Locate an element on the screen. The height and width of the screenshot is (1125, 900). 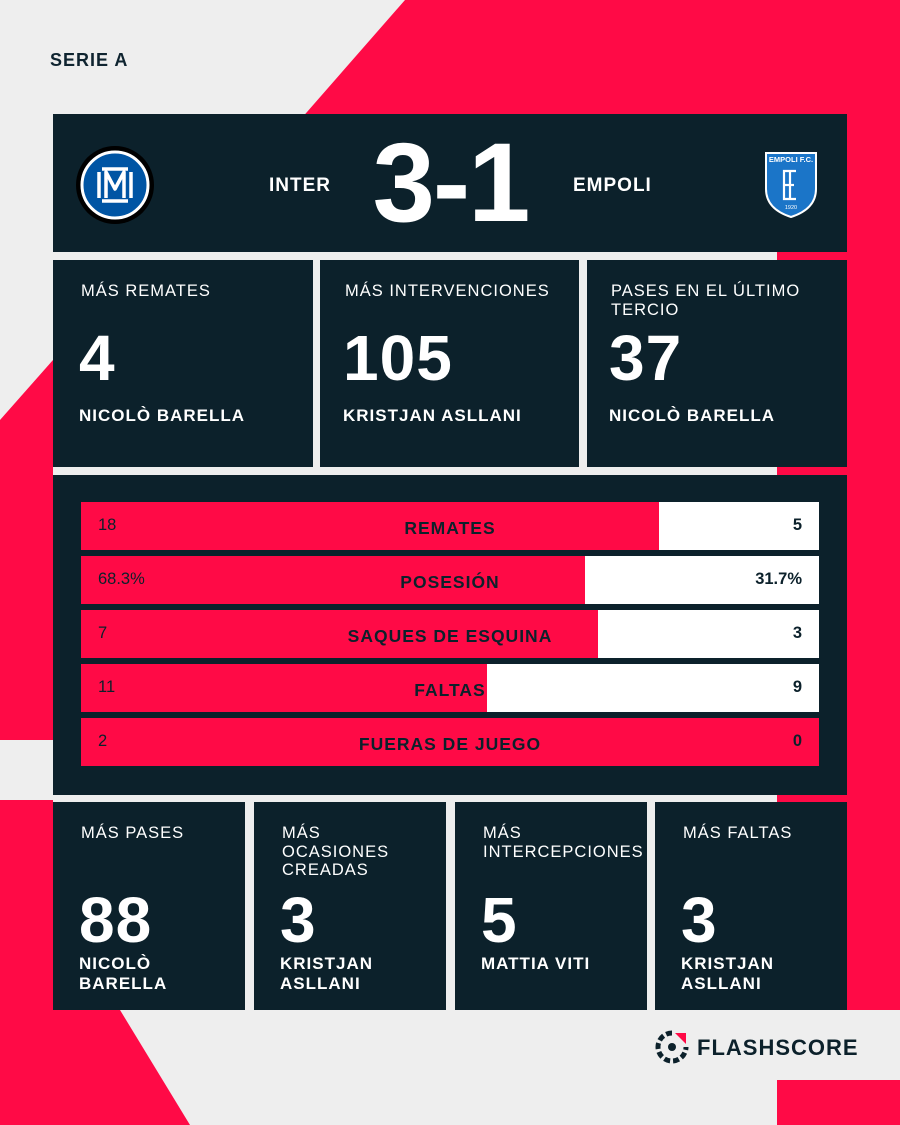
bottom-stat-card: MÁS PASES 88 NICOLÒ BARELLA is located at coordinates (149, 906).